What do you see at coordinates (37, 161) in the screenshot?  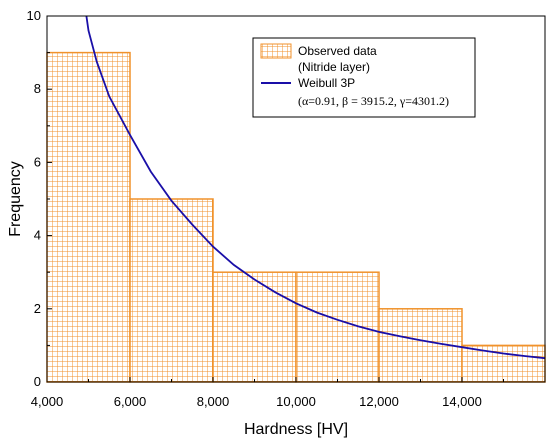 I see `y-tick-label: 6` at bounding box center [37, 161].